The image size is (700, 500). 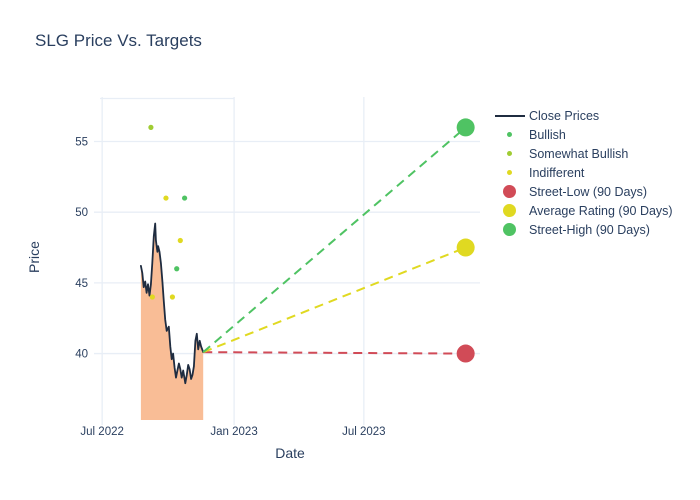 I want to click on y-tick-label: 55, so click(x=81, y=143).